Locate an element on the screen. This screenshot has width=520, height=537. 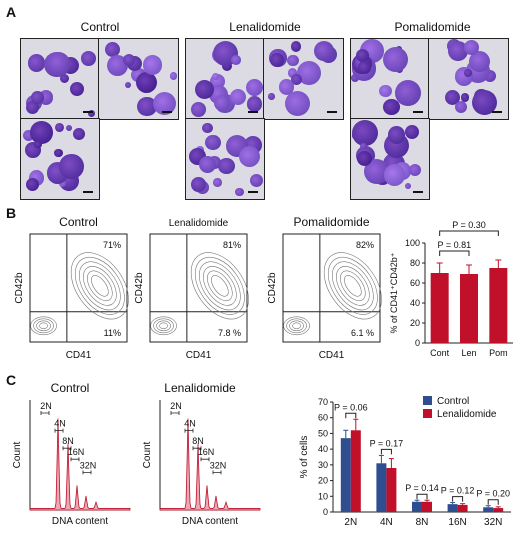
quadrant-lower-right-value: 6.1 % is located at coordinates (362, 333).